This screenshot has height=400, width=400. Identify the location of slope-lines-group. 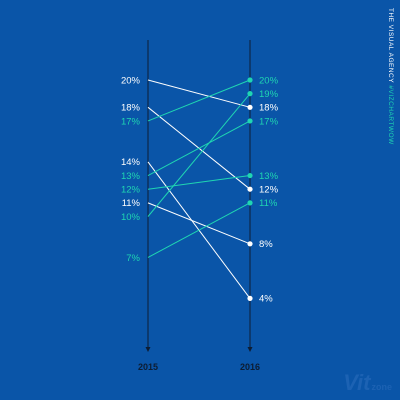
(199, 189).